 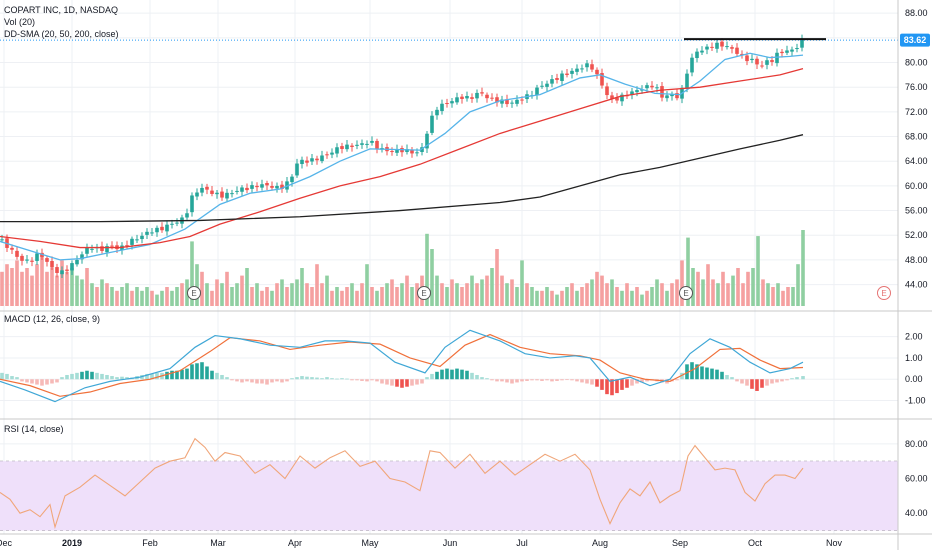 What do you see at coordinates (449, 496) in the screenshot?
I see `rsi-band` at bounding box center [449, 496].